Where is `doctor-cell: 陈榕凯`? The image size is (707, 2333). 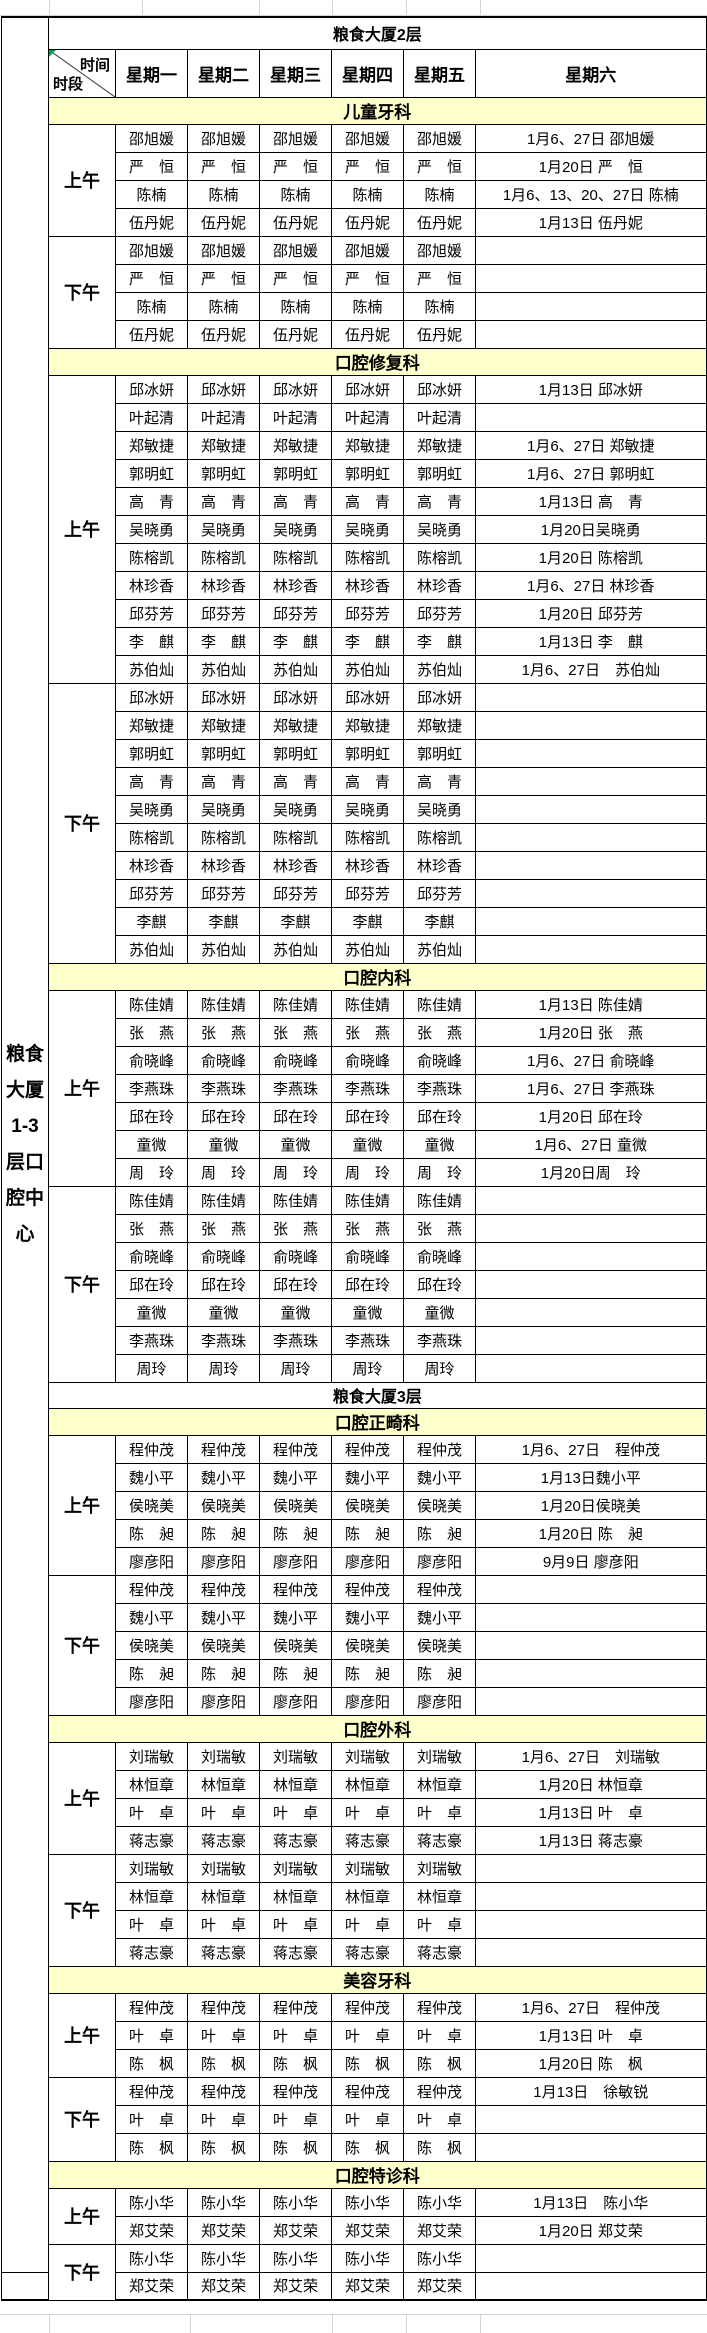
doctor-cell: 陈榕凯 is located at coordinates (151, 837).